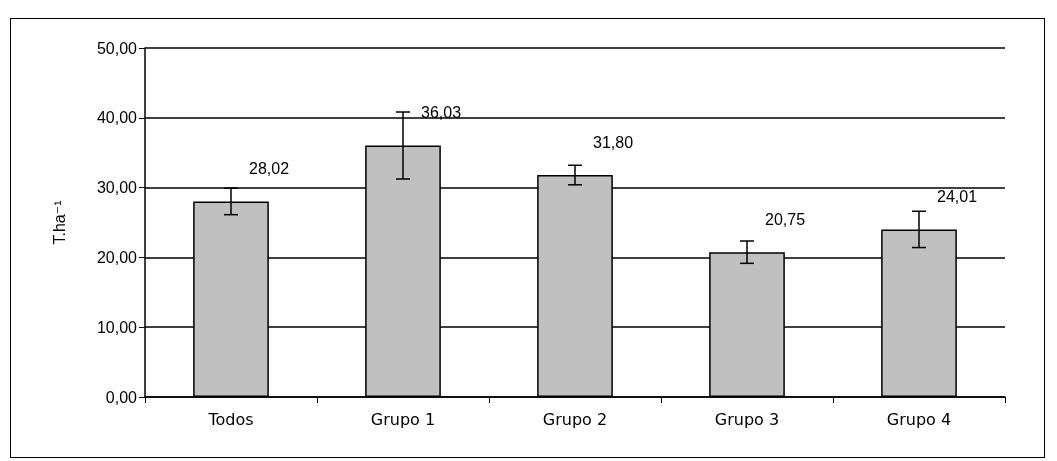  What do you see at coordinates (269, 168) in the screenshot?
I see `data-label: 28,02` at bounding box center [269, 168].